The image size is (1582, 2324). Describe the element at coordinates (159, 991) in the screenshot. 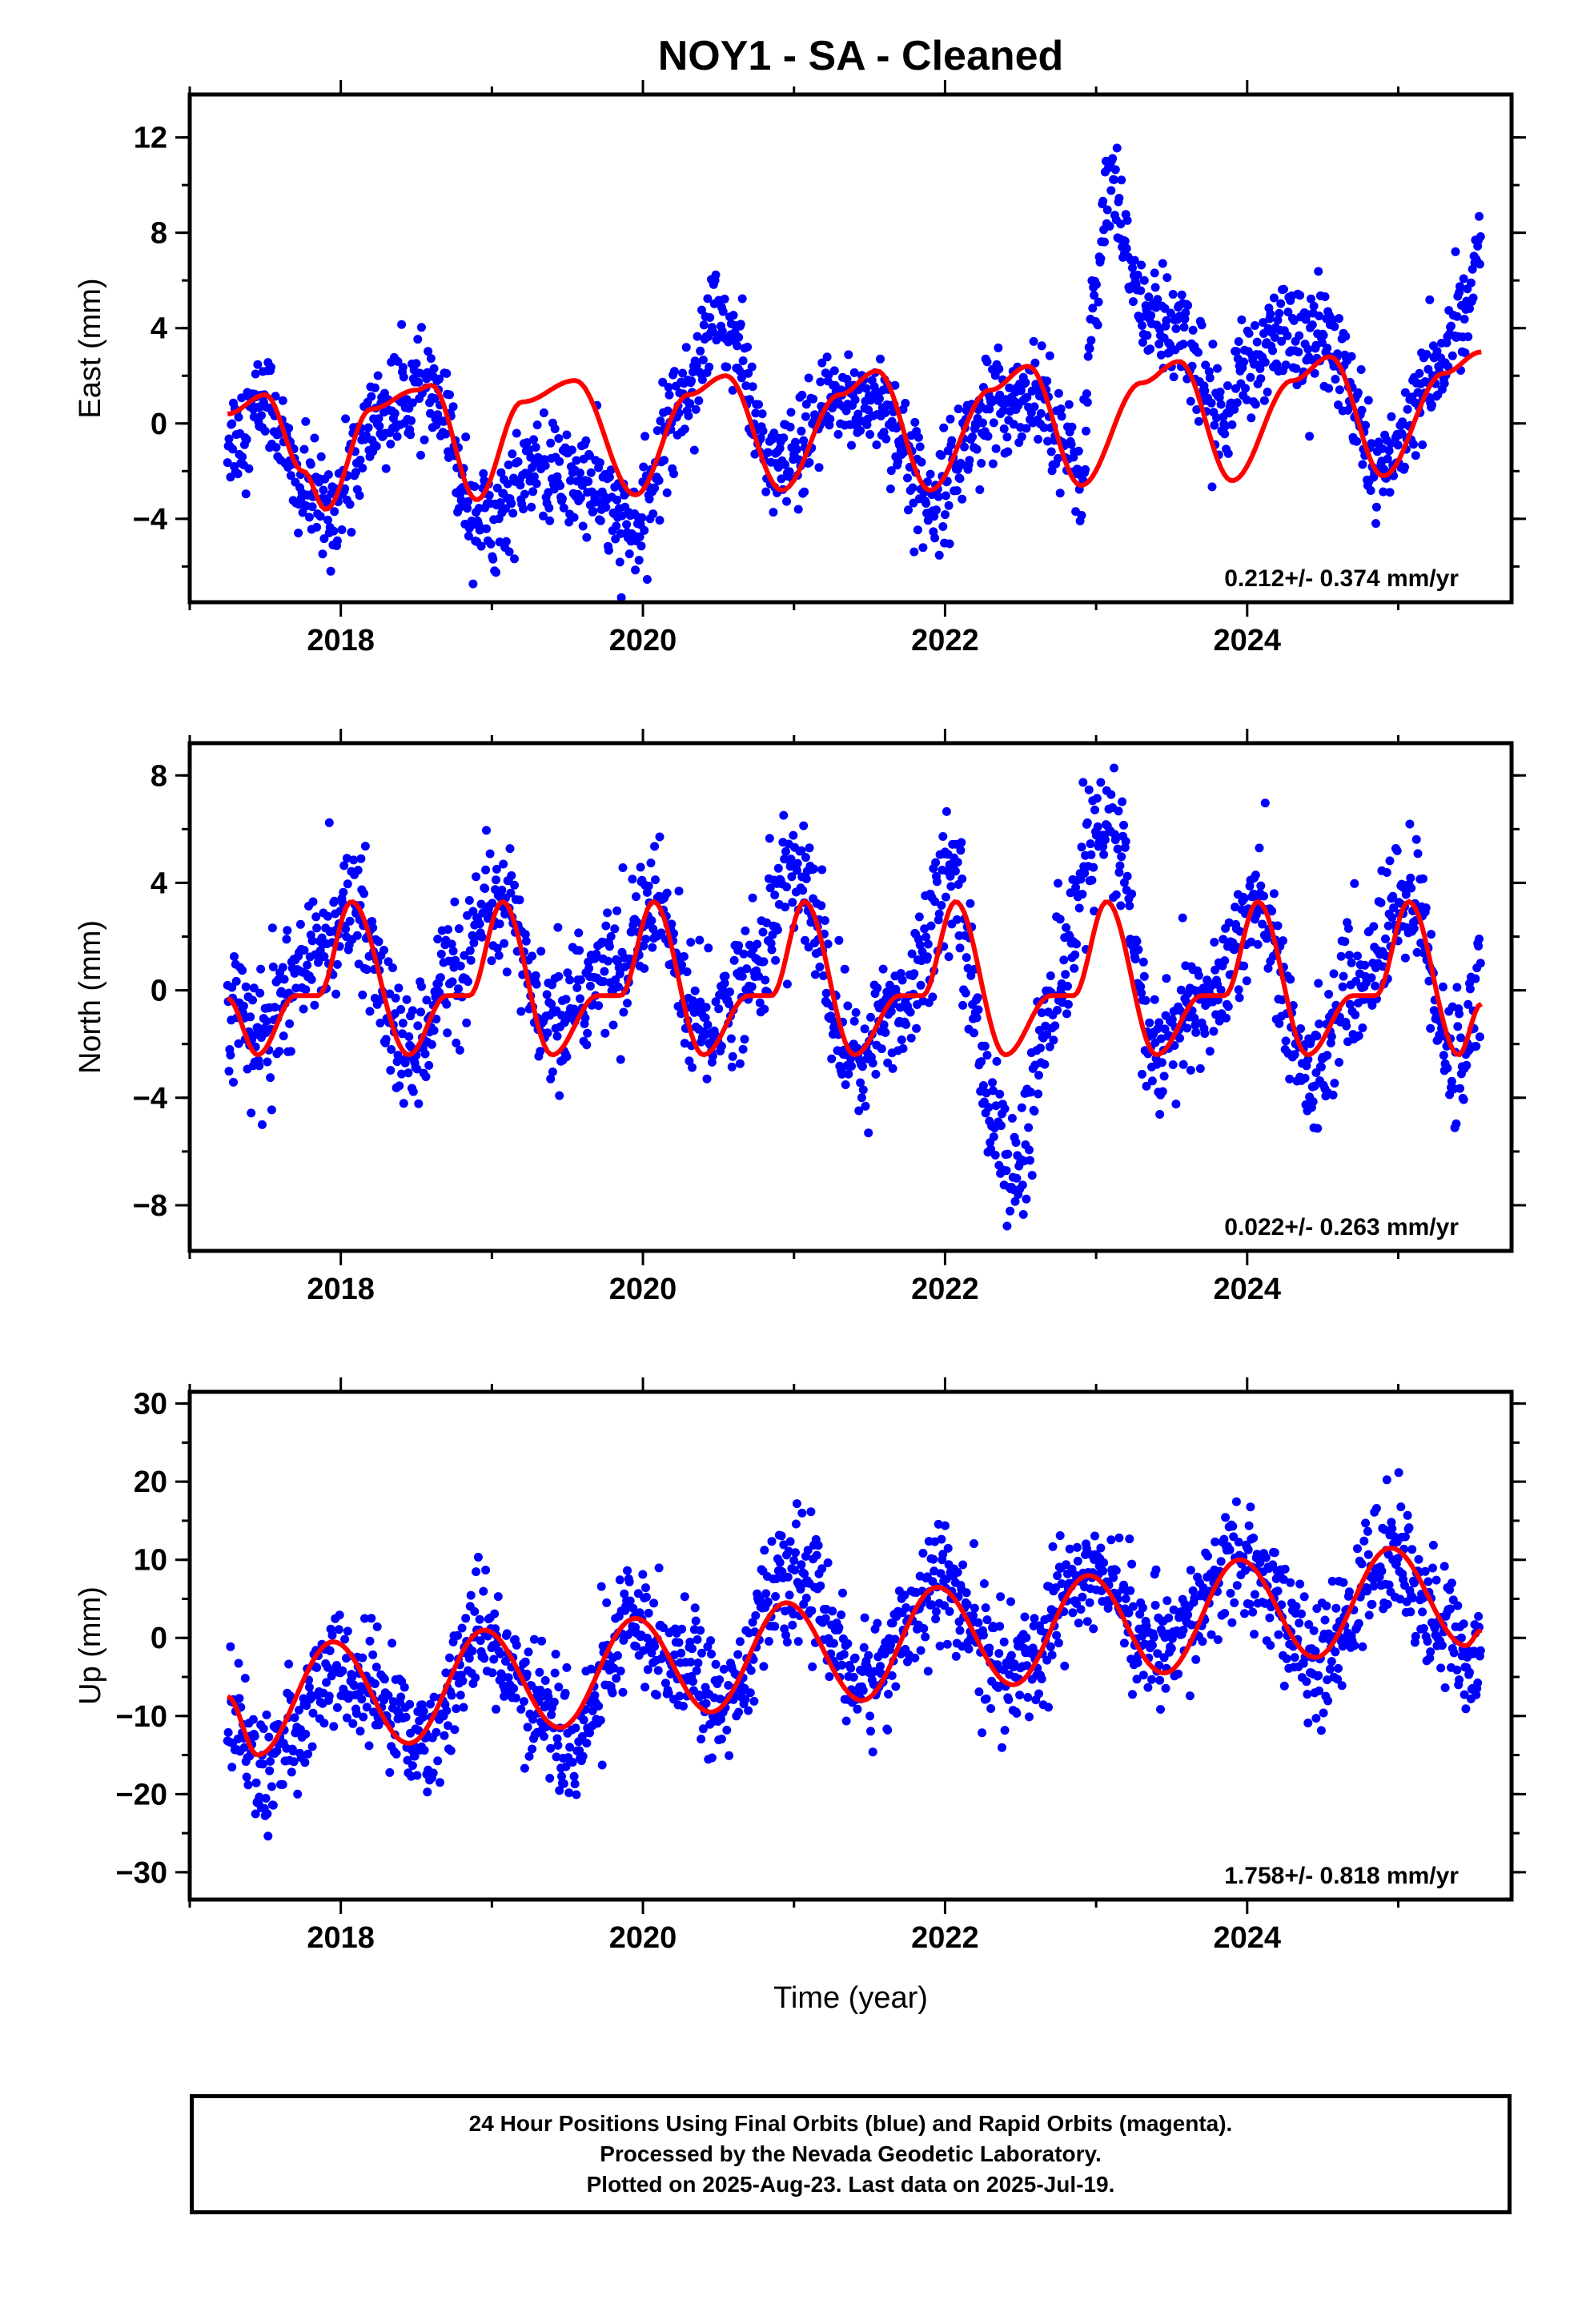

I see `y-tick-label: 0` at that location.